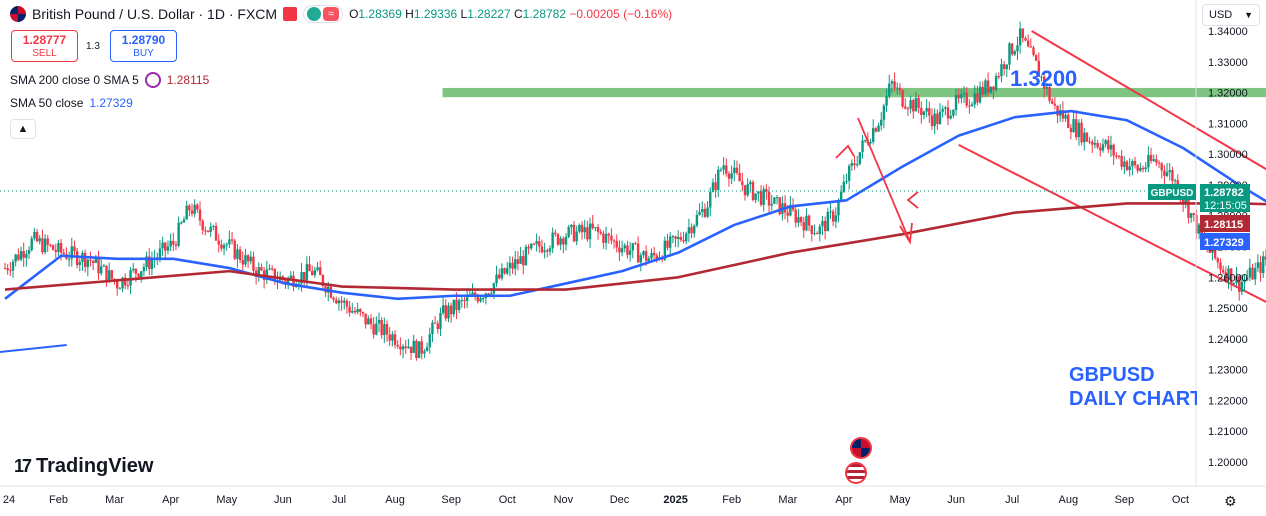 This screenshot has width=1266, height=516. What do you see at coordinates (1230, 501) in the screenshot?
I see `gear-icon: ⚙` at bounding box center [1230, 501].